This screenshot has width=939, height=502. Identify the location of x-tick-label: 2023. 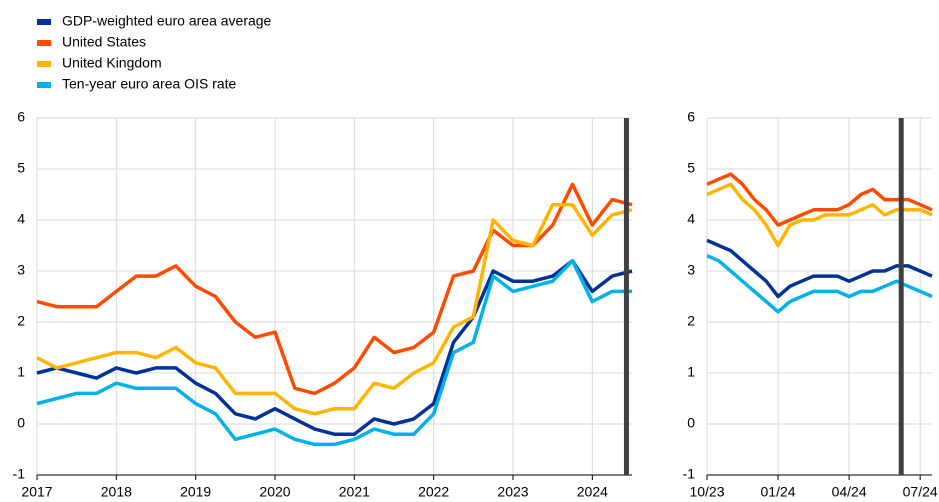
(512, 492).